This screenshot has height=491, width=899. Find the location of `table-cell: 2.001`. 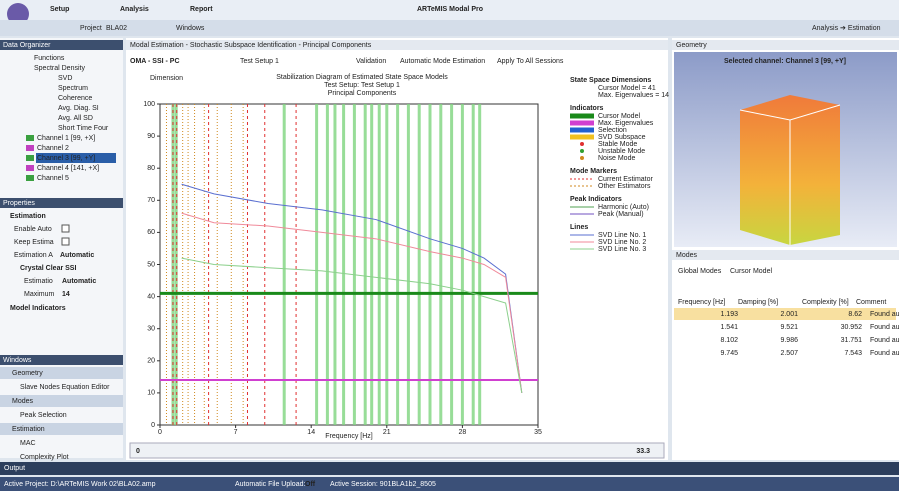

table-cell: 2.001 is located at coordinates (789, 314).